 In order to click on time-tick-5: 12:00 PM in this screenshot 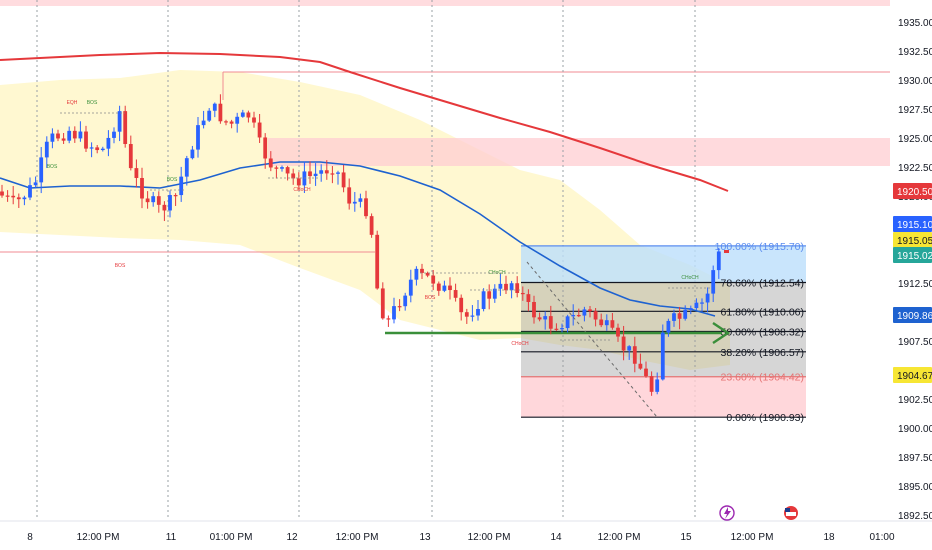, I will do `click(357, 537)`.